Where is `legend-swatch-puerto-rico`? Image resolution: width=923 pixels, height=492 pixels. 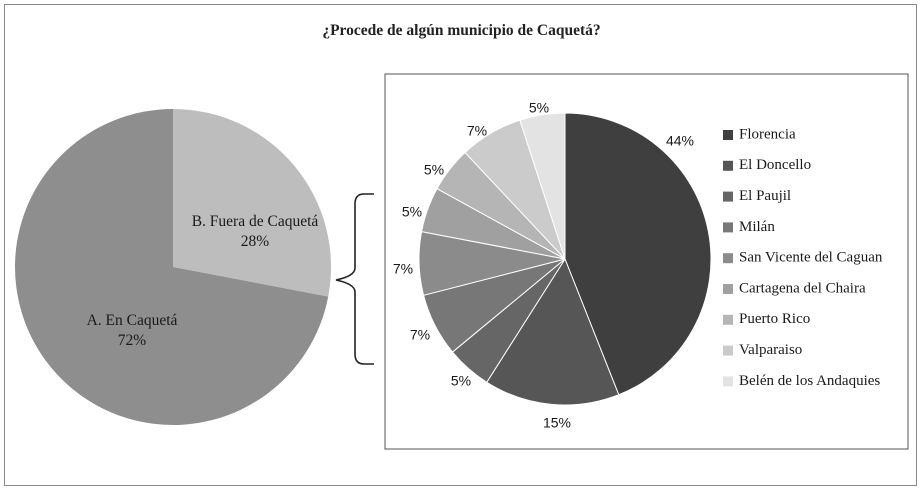 legend-swatch-puerto-rico is located at coordinates (728, 319).